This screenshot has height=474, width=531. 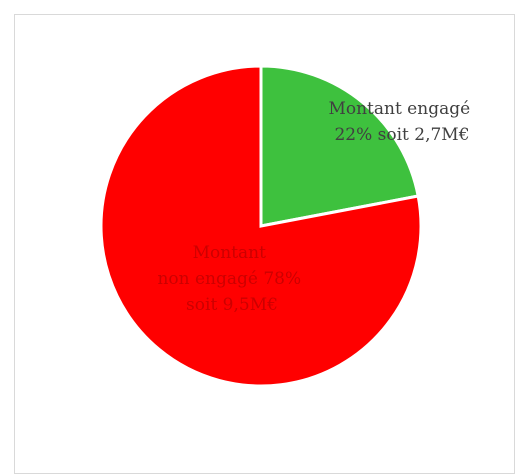 I want to click on pie-slice-engaged, so click(x=339, y=146).